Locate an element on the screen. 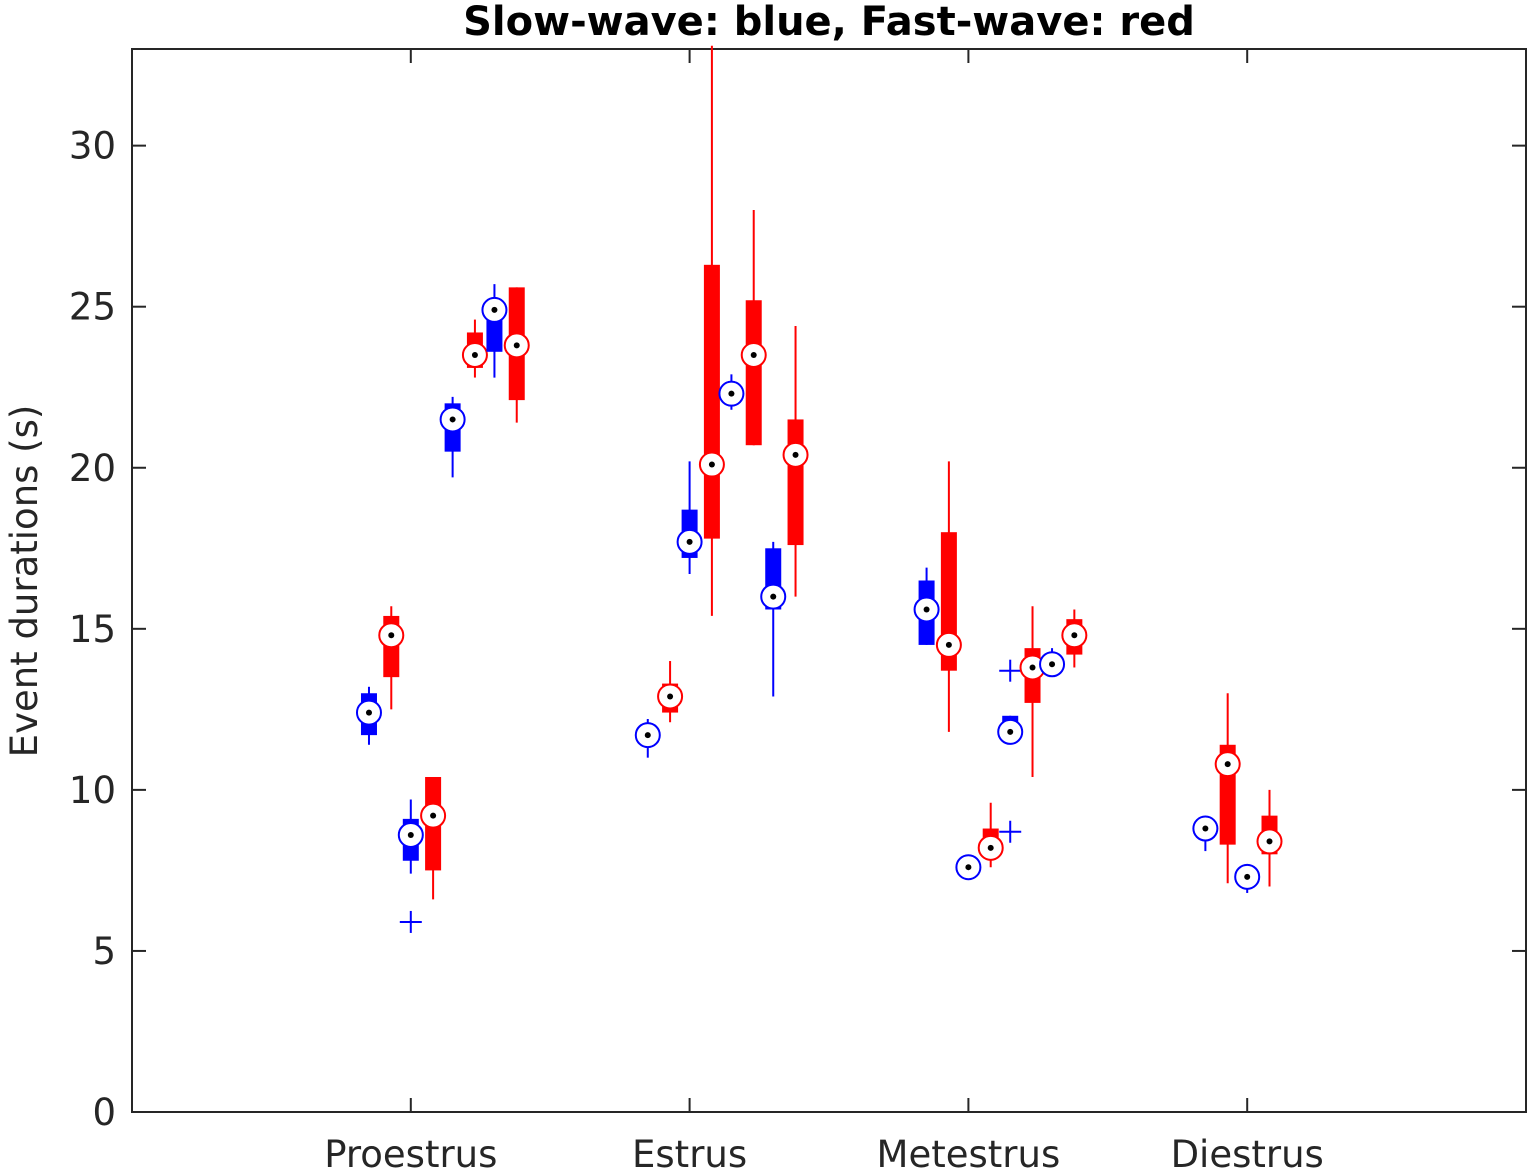  y-tick-label: 5 is located at coordinates (104, 951).